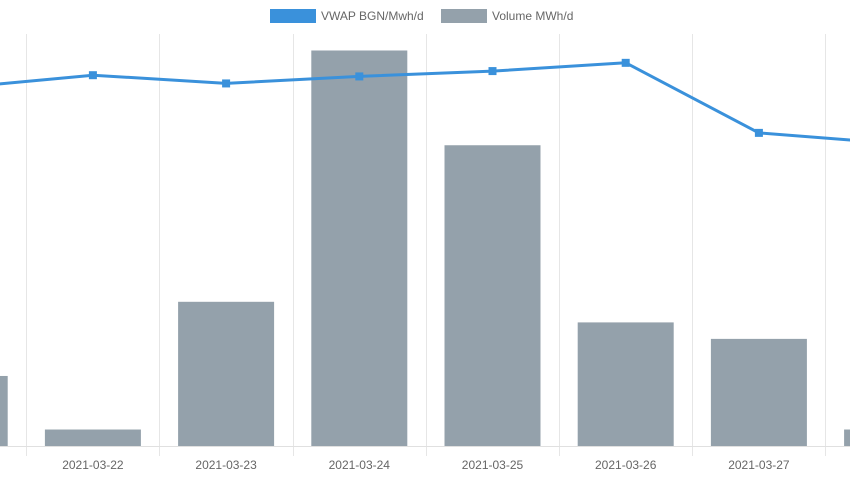  Describe the element at coordinates (226, 465) in the screenshot. I see `x-tick-label: 2021-03-23` at that location.